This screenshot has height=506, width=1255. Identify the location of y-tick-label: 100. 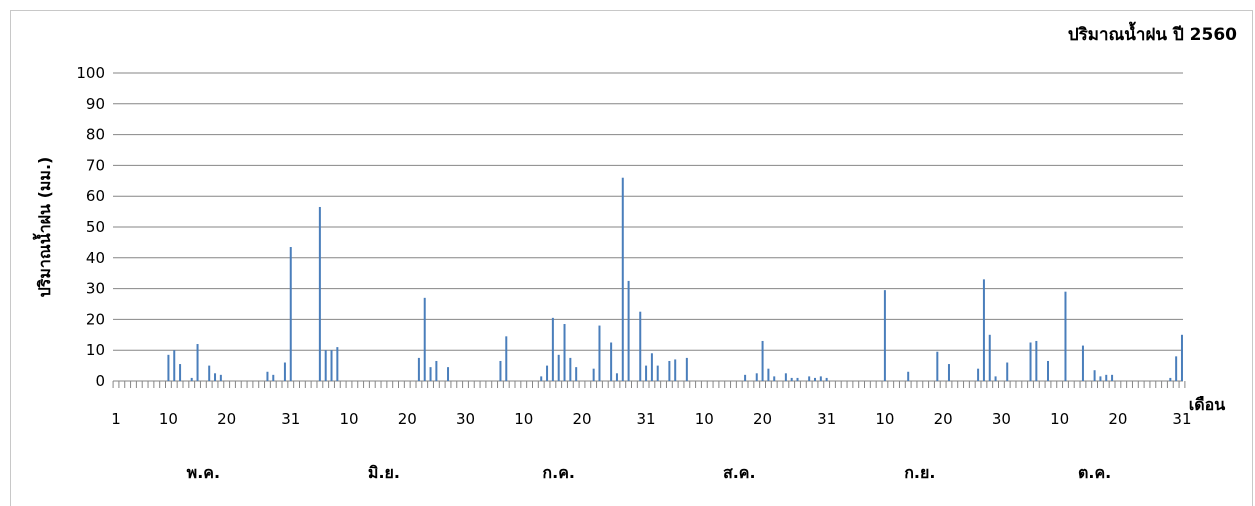
(90, 73).